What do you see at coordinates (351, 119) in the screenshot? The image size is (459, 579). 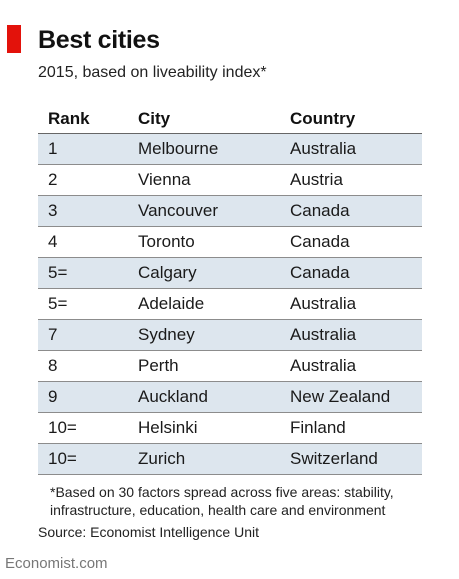 I see `column-header-country: Country` at bounding box center [351, 119].